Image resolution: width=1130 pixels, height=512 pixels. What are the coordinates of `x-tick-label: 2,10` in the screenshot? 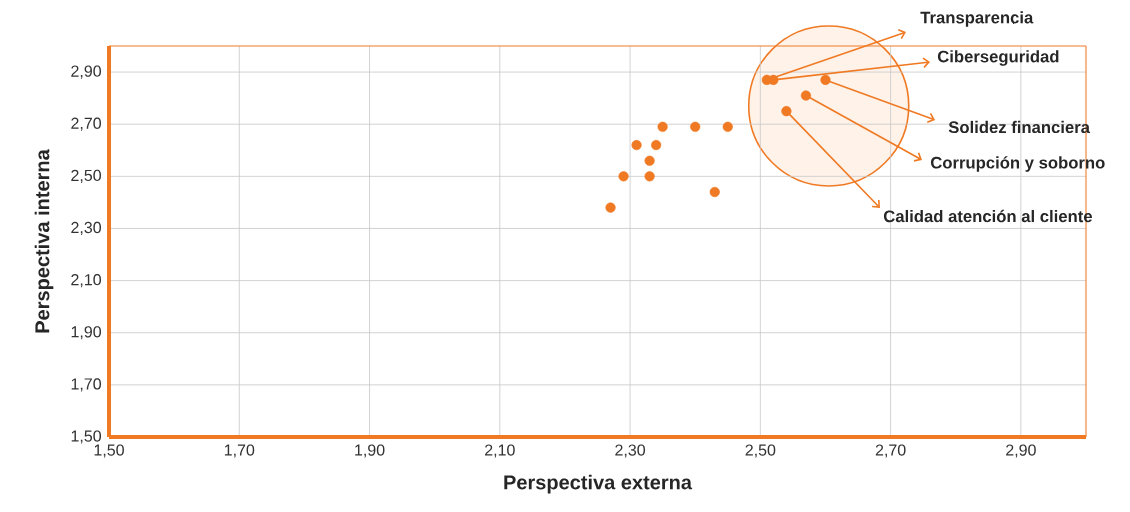 It's located at (500, 451).